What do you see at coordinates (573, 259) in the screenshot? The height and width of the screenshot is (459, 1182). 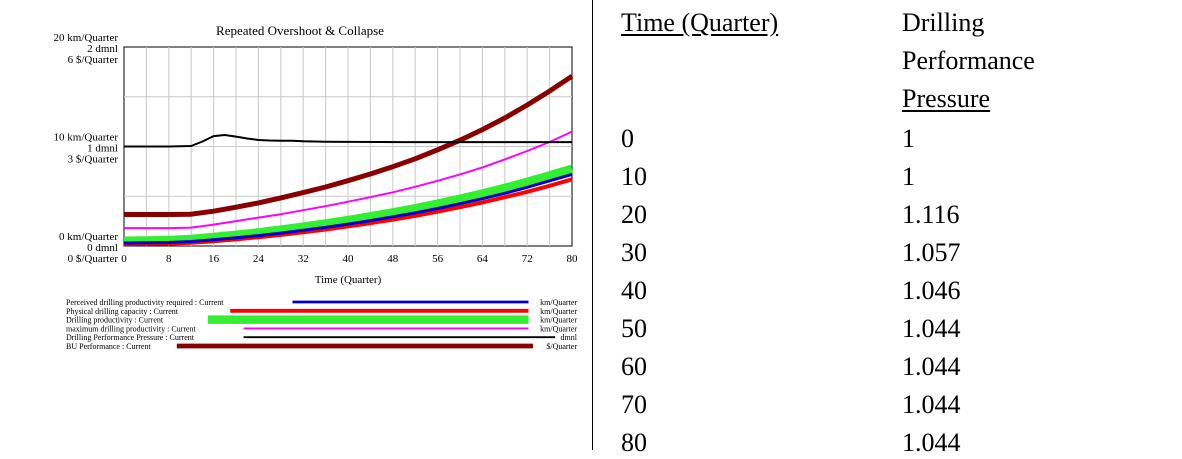 I see `x-tick-label: 80` at bounding box center [573, 259].